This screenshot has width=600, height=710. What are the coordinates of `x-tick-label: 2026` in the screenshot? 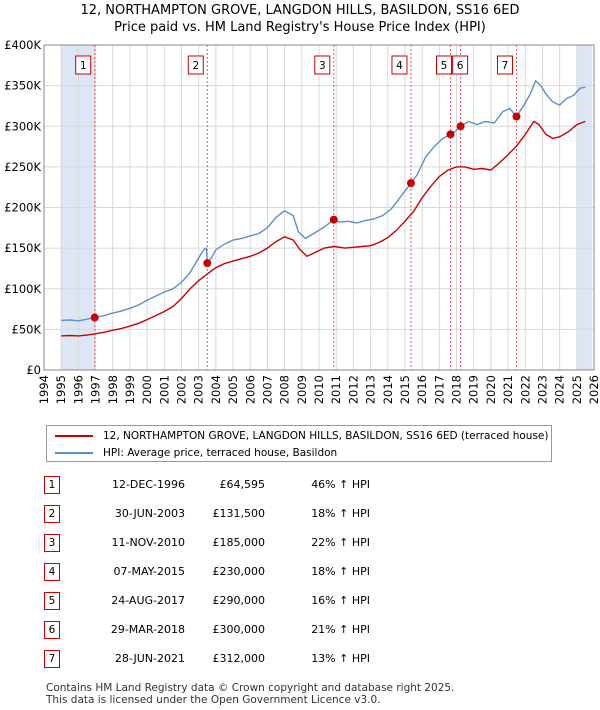 It's located at (593, 389).